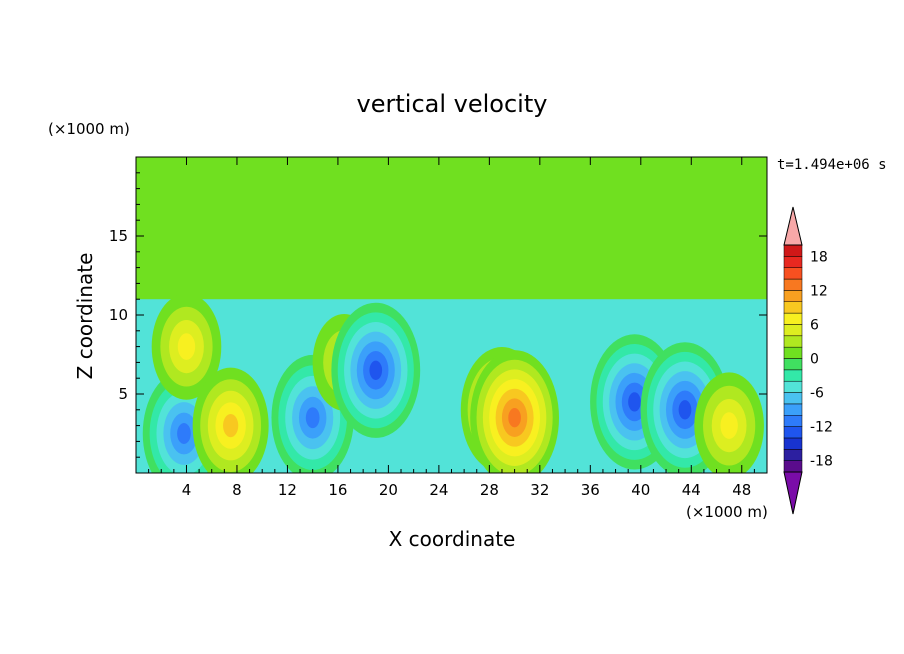 This screenshot has width=904, height=654. Describe the element at coordinates (118, 236) in the screenshot. I see `y-tick-label: 15` at that location.